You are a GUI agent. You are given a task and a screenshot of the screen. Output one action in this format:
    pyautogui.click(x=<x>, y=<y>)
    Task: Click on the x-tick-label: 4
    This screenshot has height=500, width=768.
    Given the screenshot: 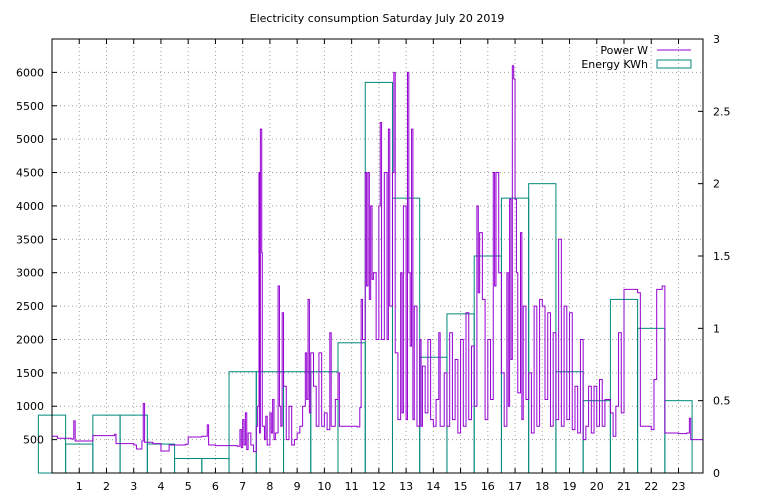 What is the action you would take?
    pyautogui.click(x=160, y=486)
    